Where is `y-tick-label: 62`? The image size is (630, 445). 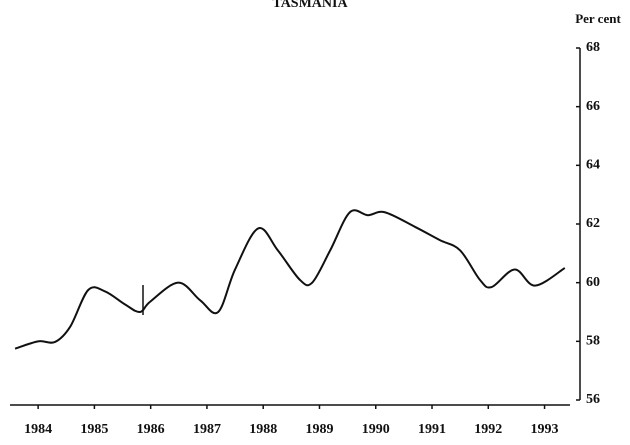 y-tick-label: 62 is located at coordinates (593, 223).